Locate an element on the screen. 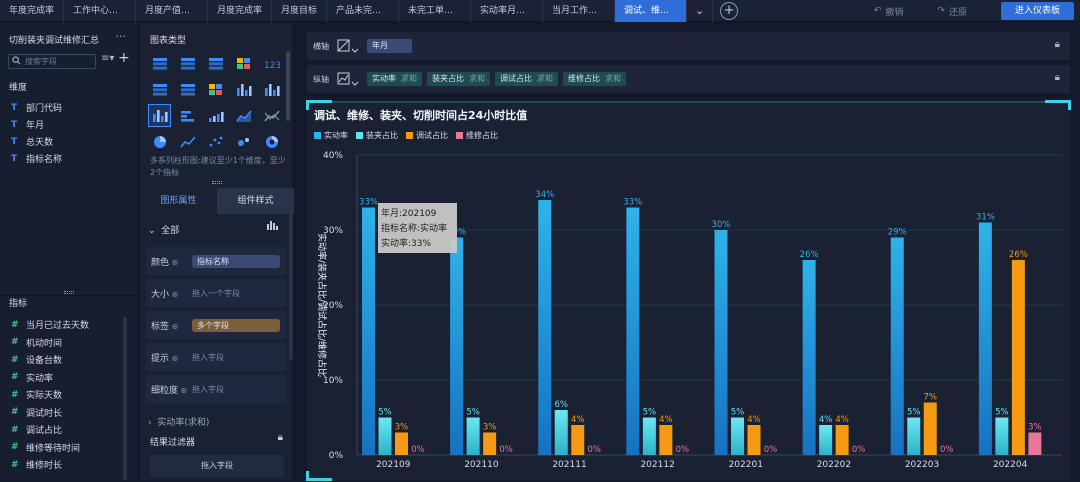 The width and height of the screenshot is (1080, 482). x-axis-field-pill: 年月 is located at coordinates (389, 46).